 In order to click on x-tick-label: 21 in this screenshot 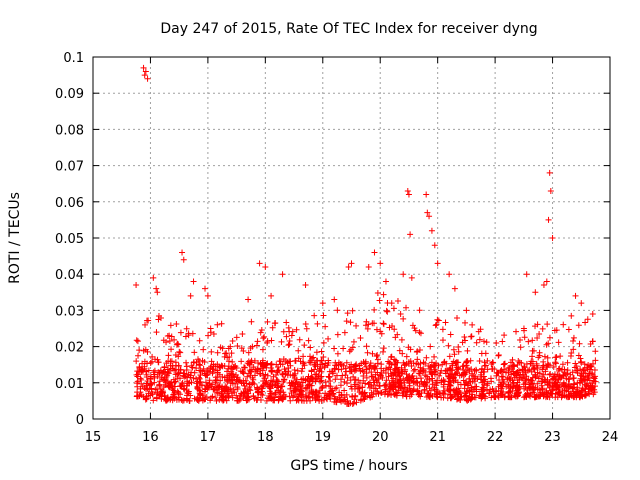, I will do `click(437, 437)`.